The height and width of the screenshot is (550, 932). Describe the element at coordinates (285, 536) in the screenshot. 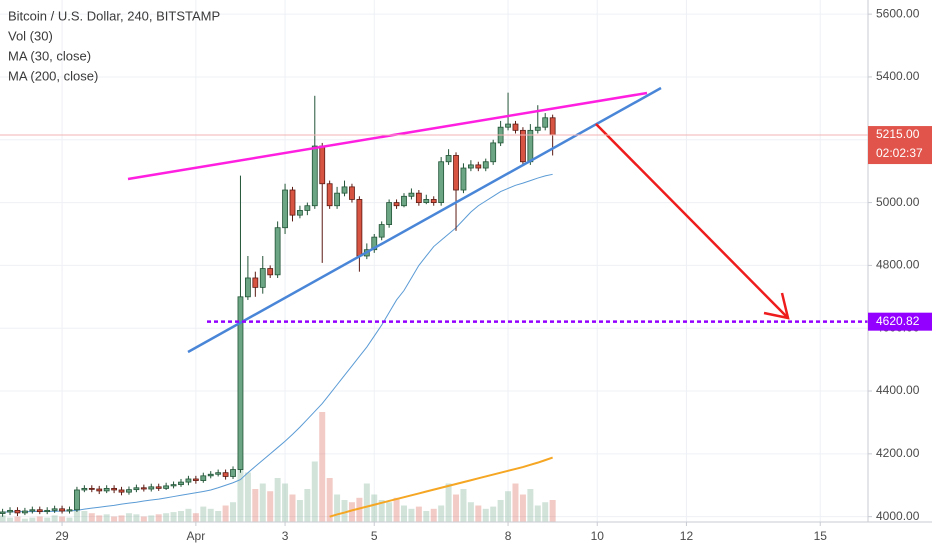

I see `x-tick-label: 3` at that location.